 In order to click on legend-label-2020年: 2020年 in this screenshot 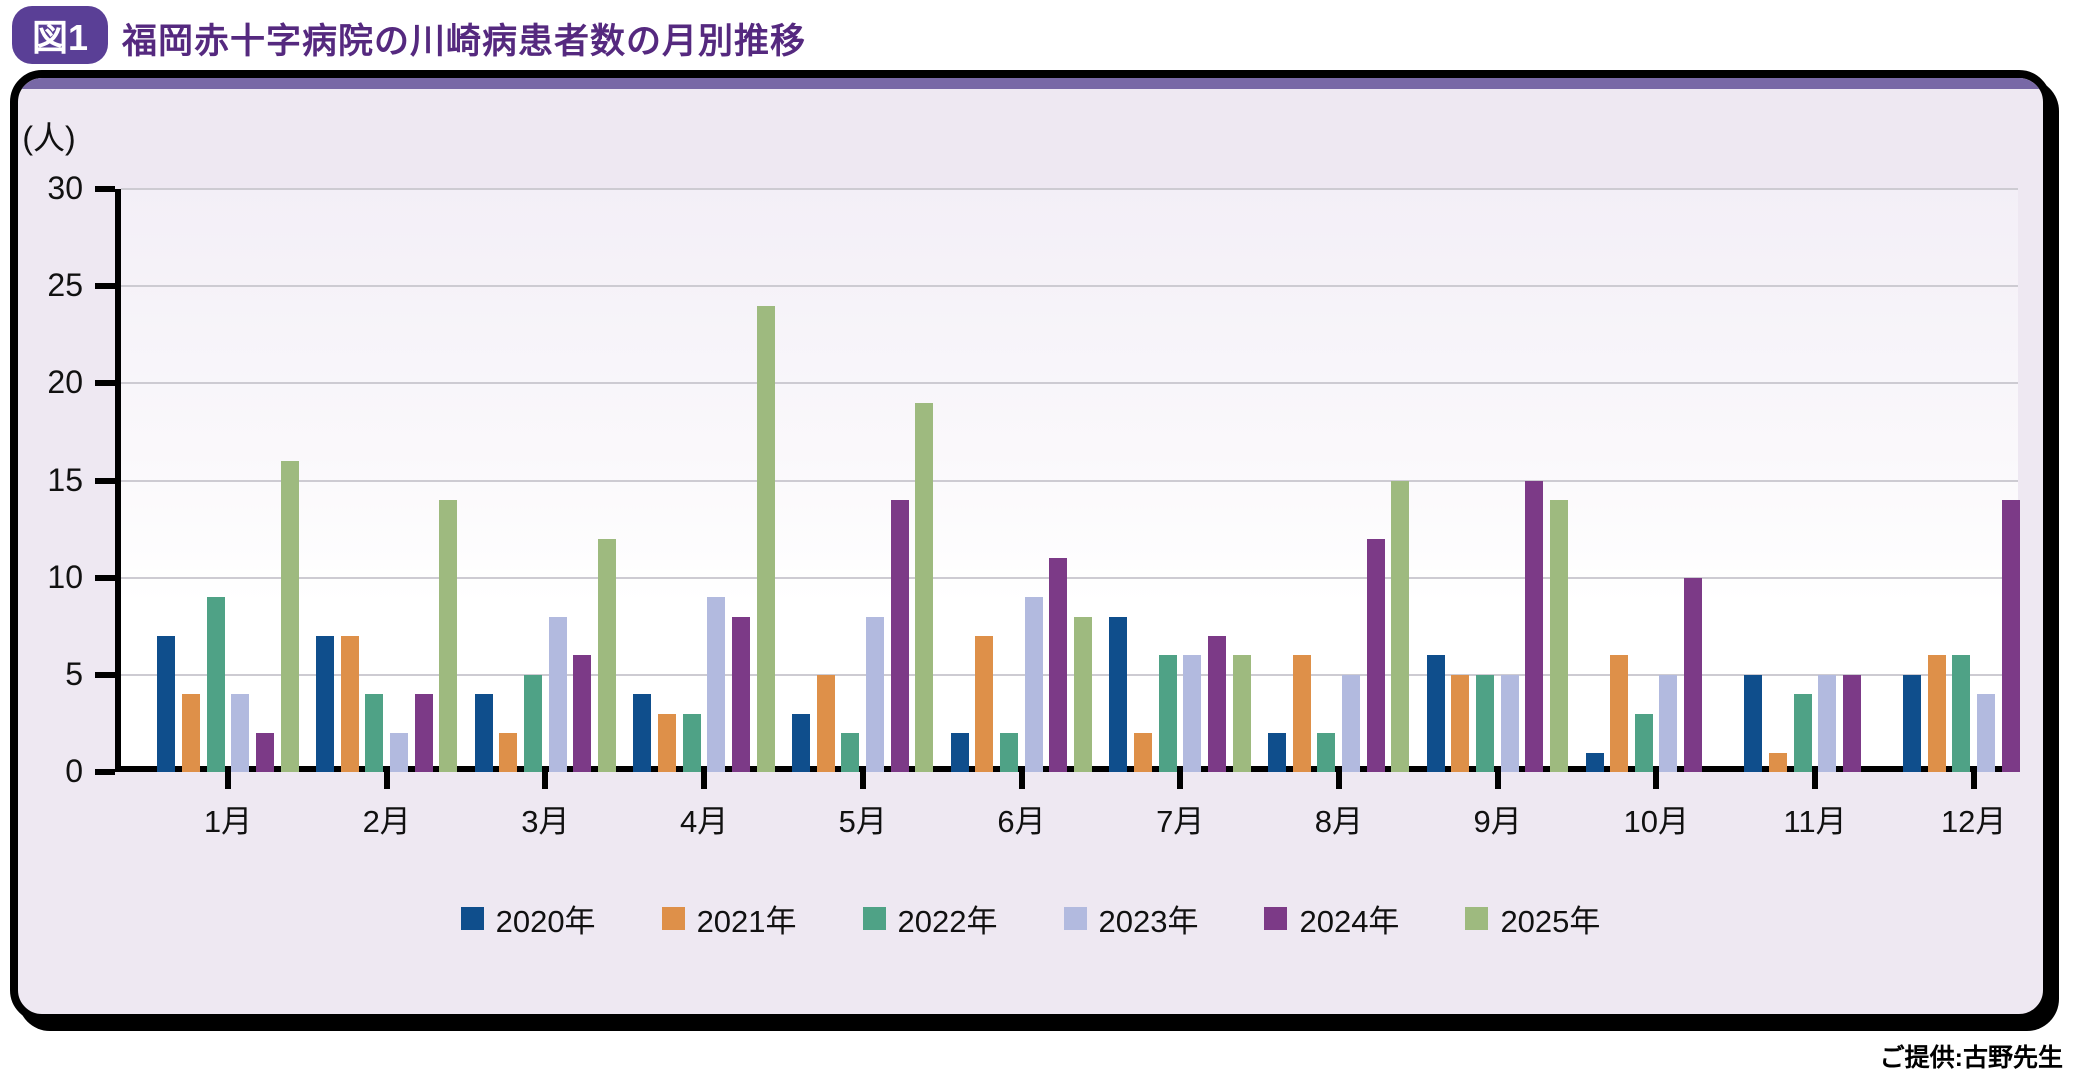, I will do `click(545, 921)`.